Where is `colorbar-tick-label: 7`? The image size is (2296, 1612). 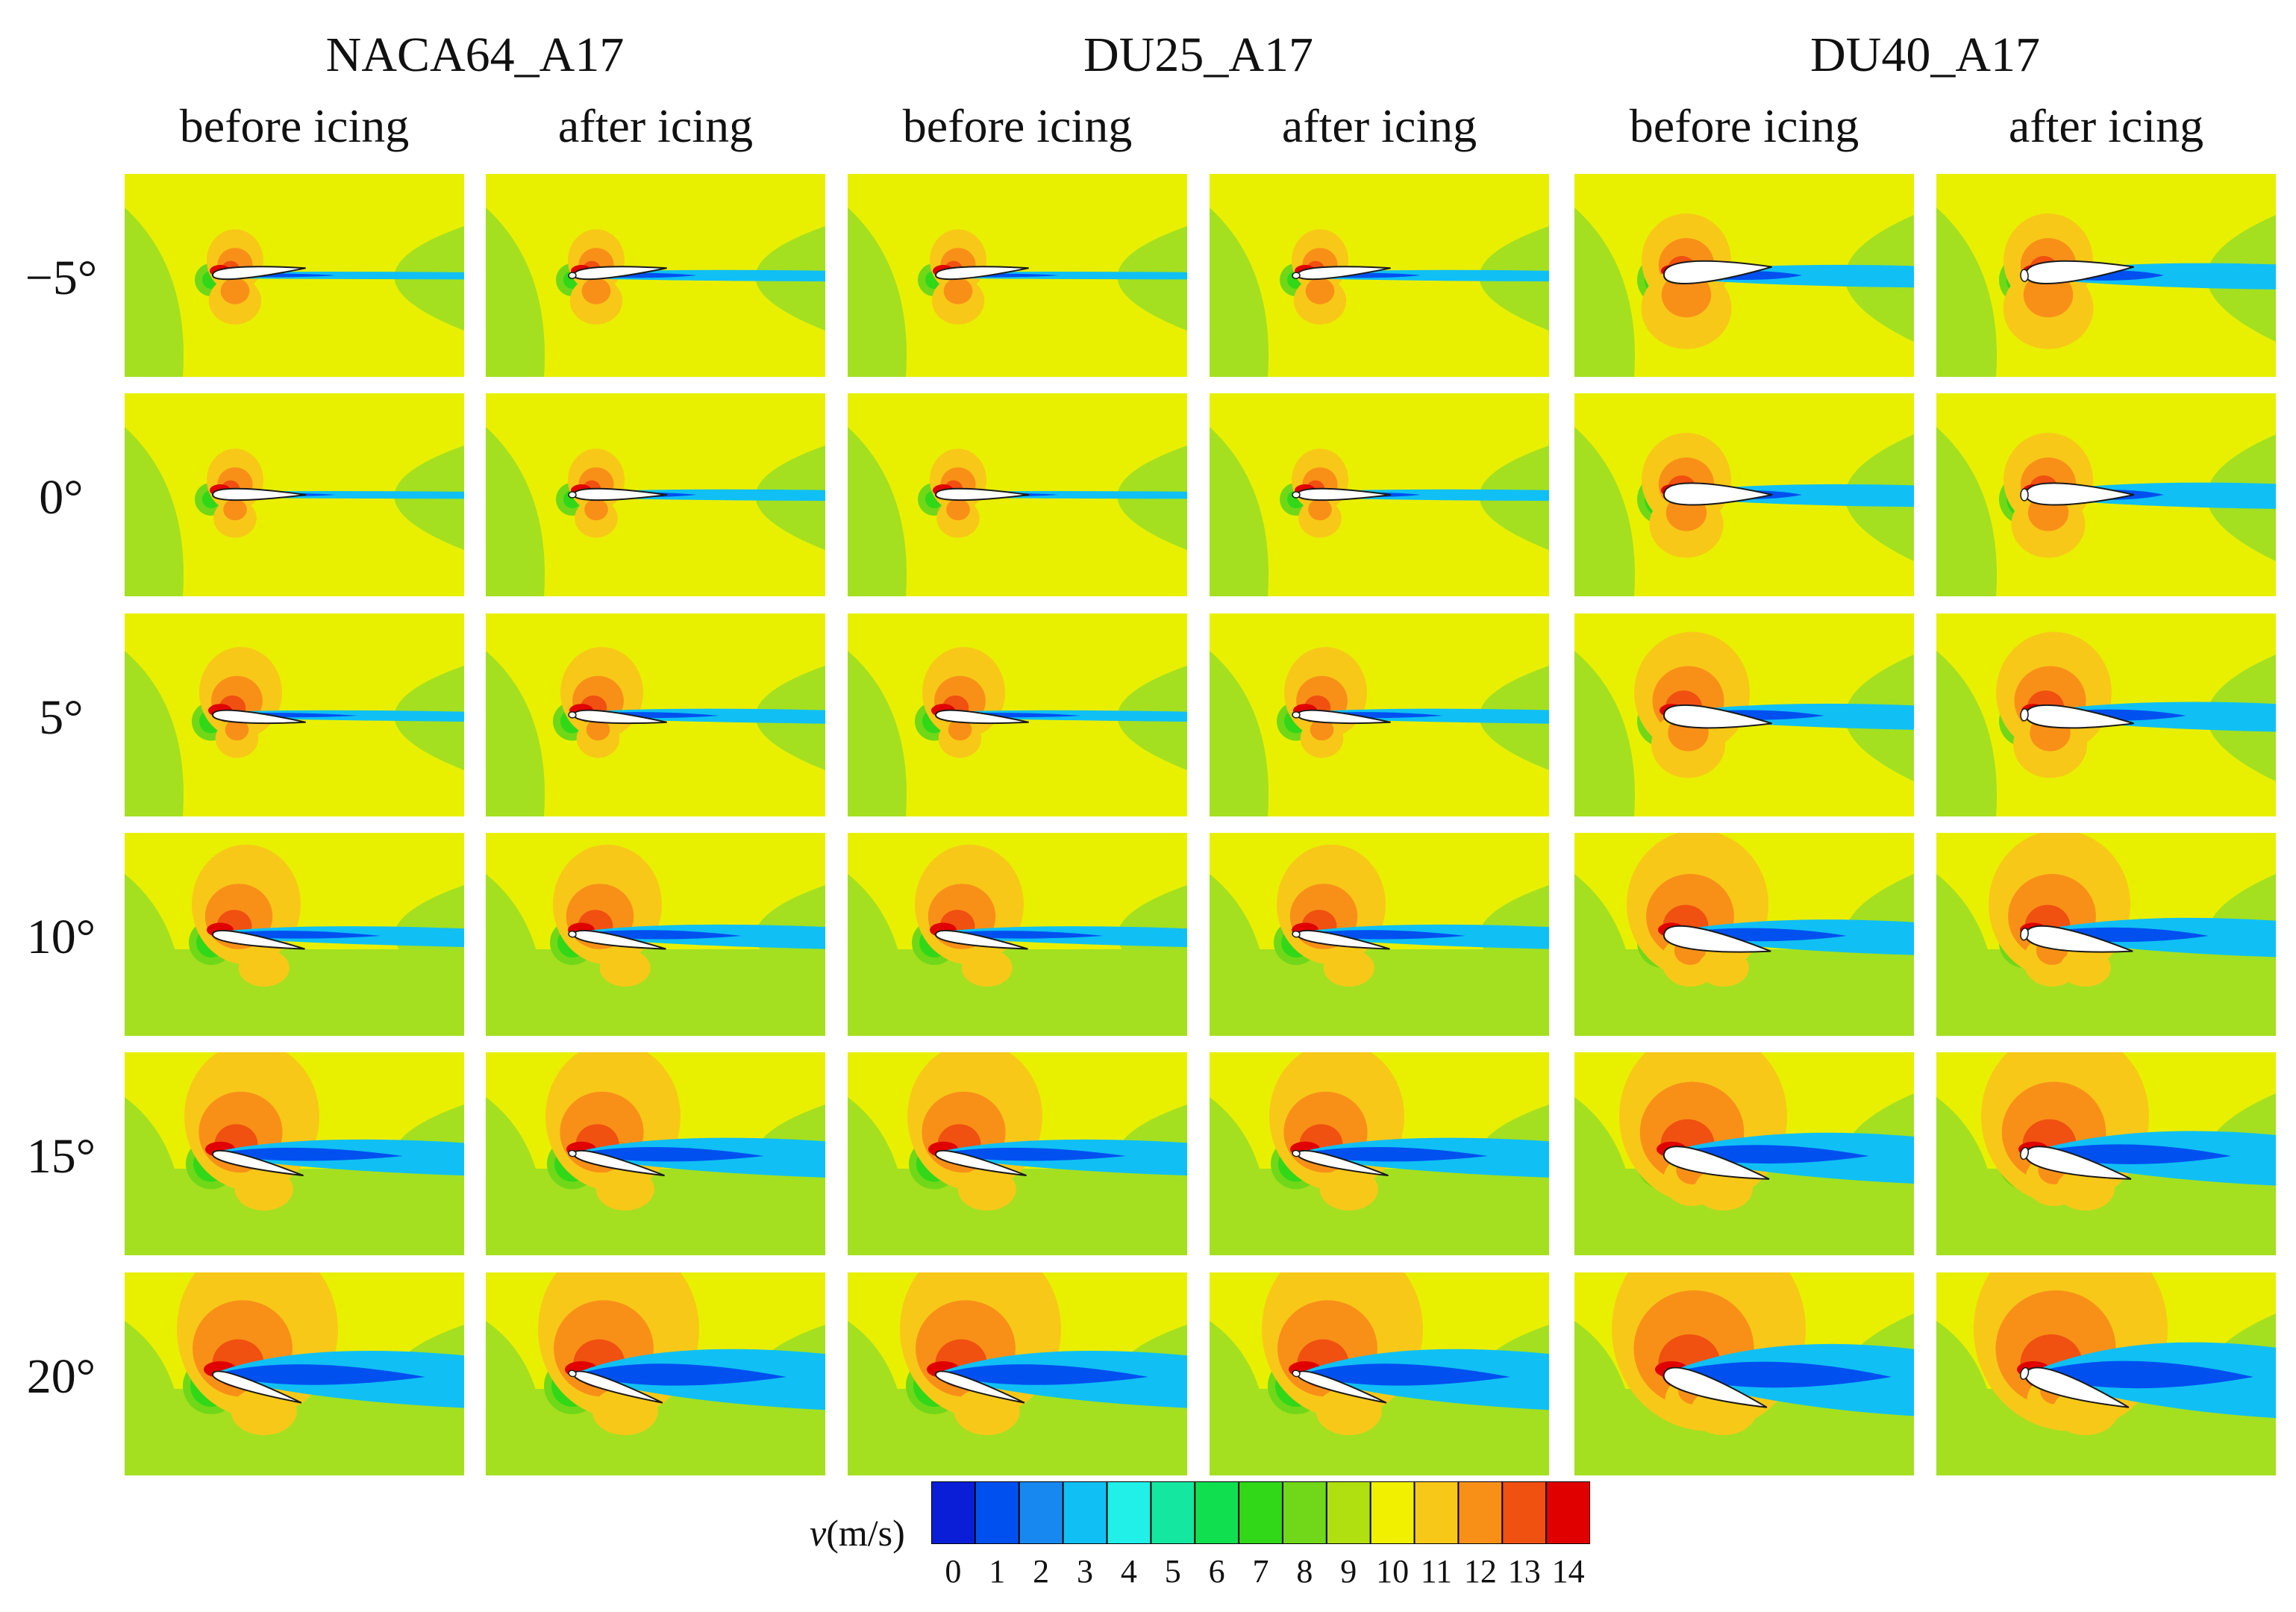 colorbar-tick-label: 7 is located at coordinates (1261, 1572).